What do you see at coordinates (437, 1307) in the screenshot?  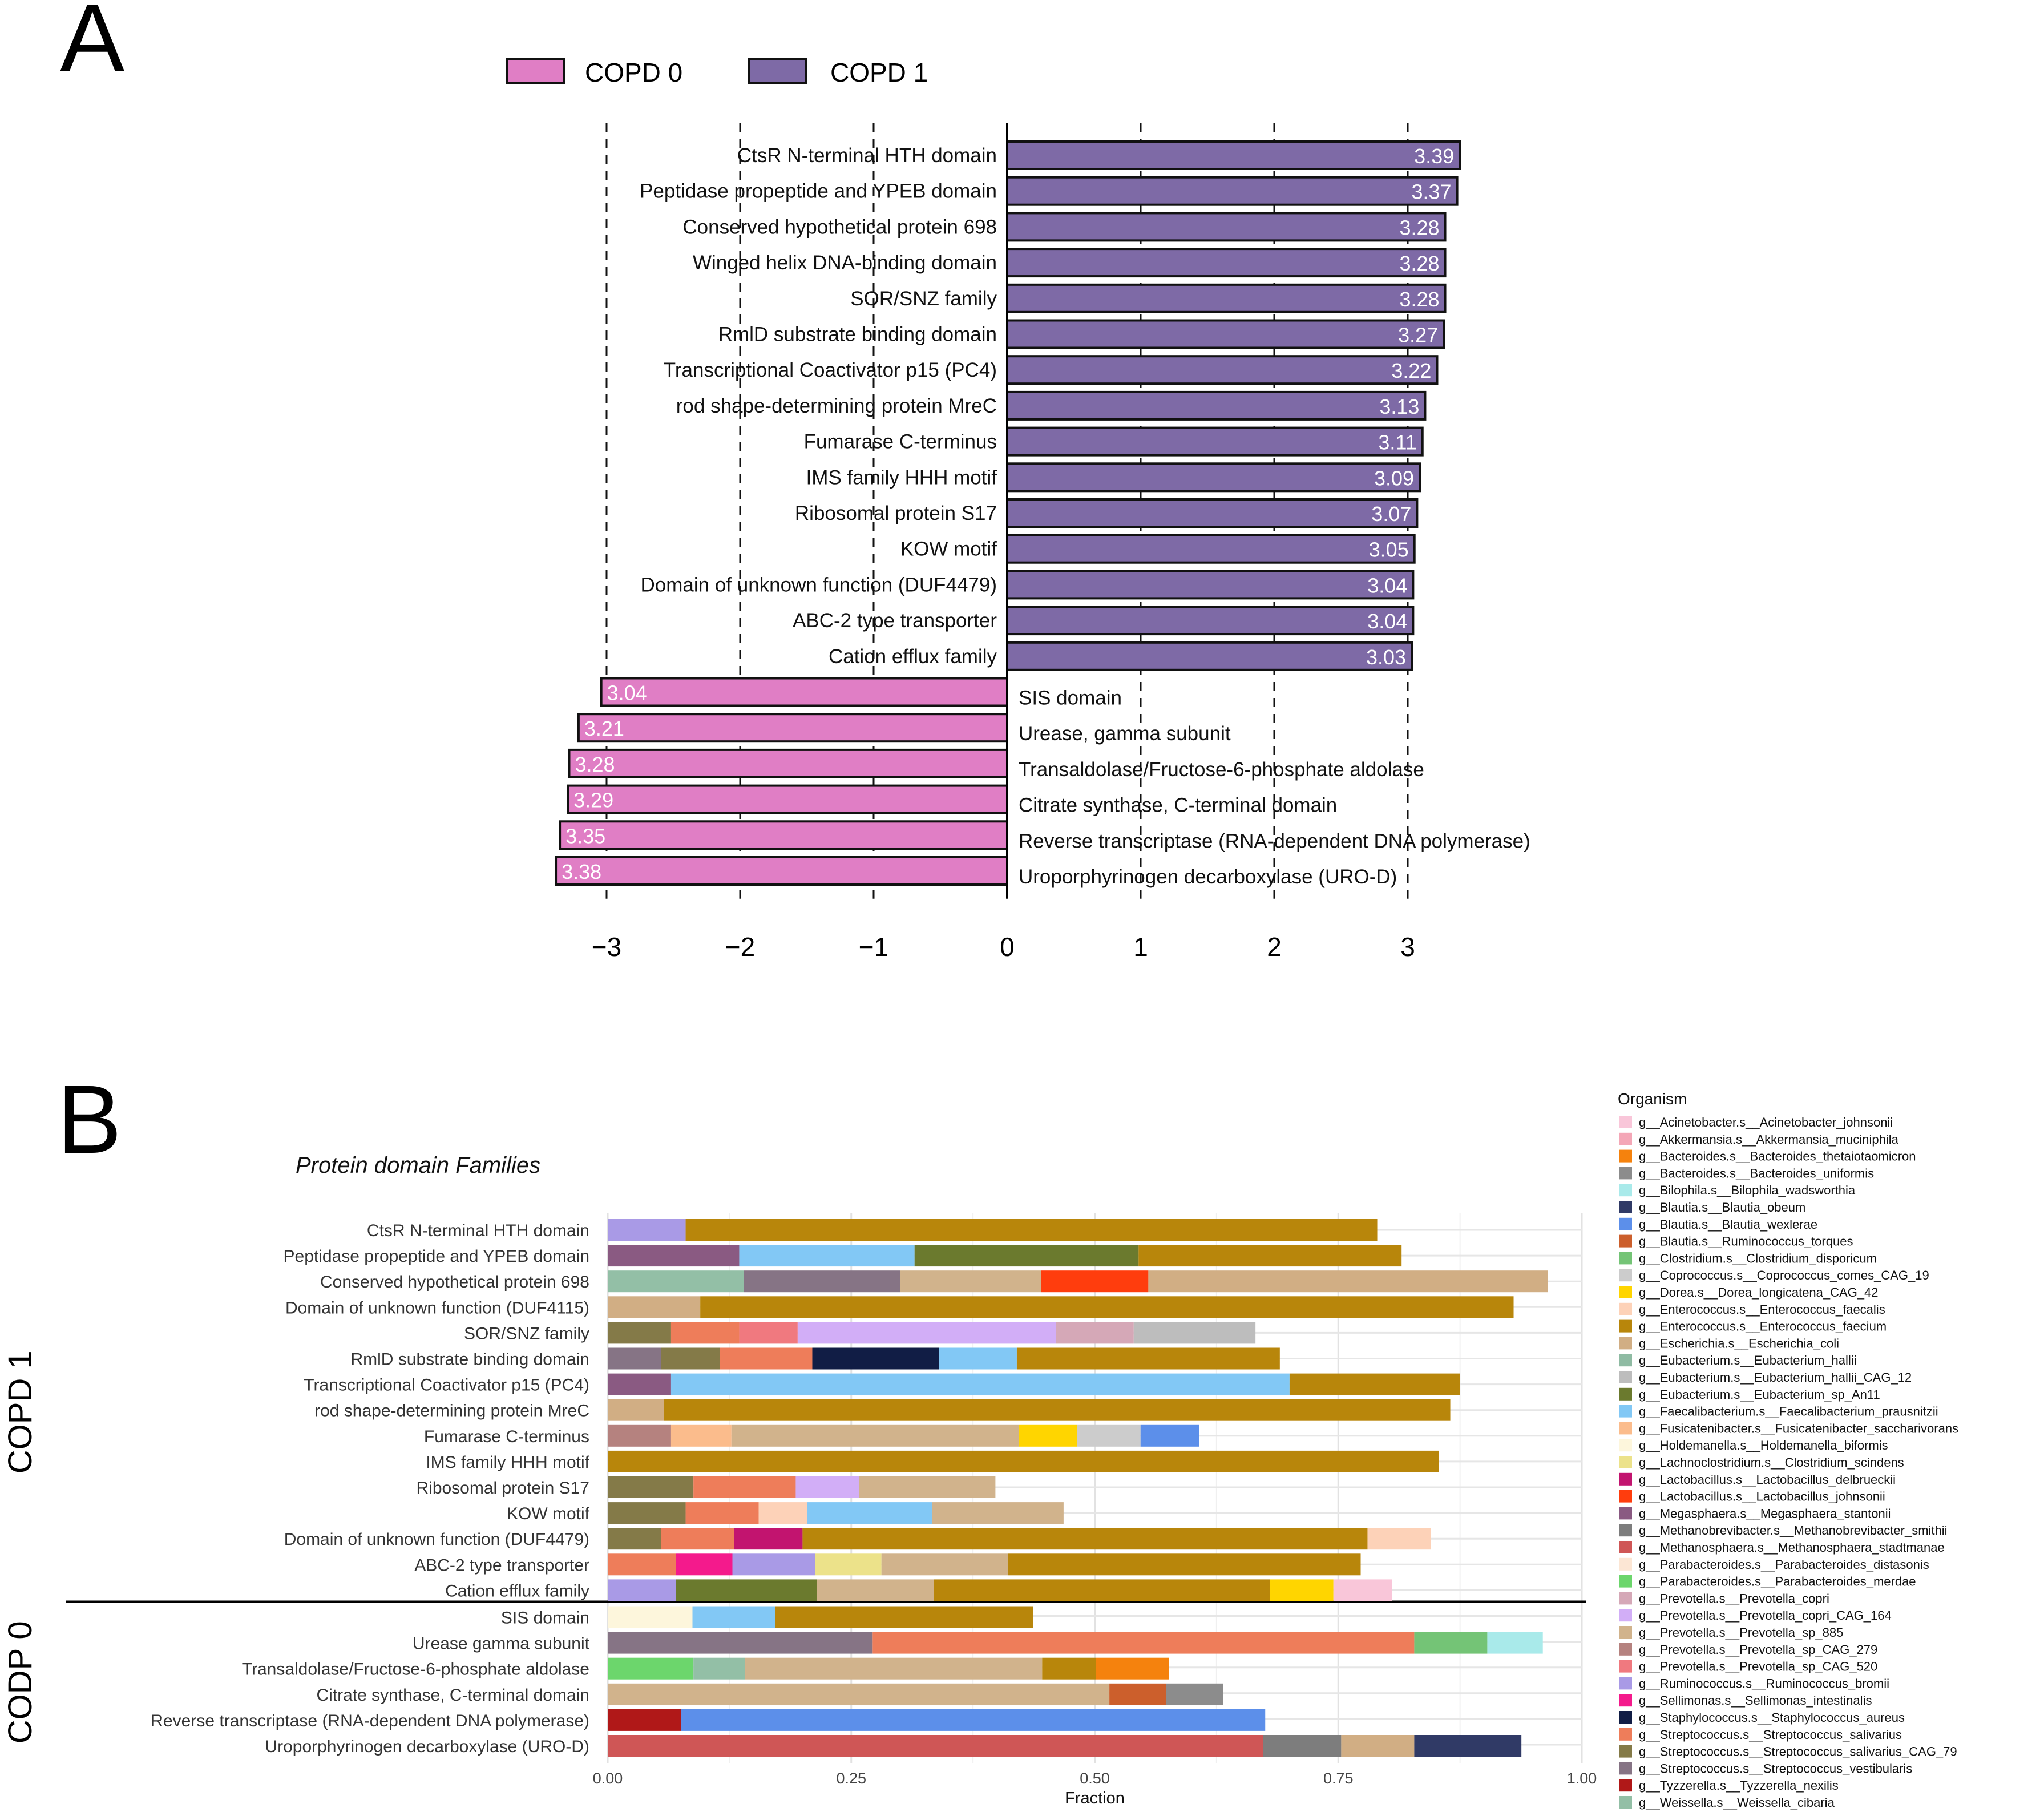 I see `row-label-b: Domain of unknown function (DUF4115)` at bounding box center [437, 1307].